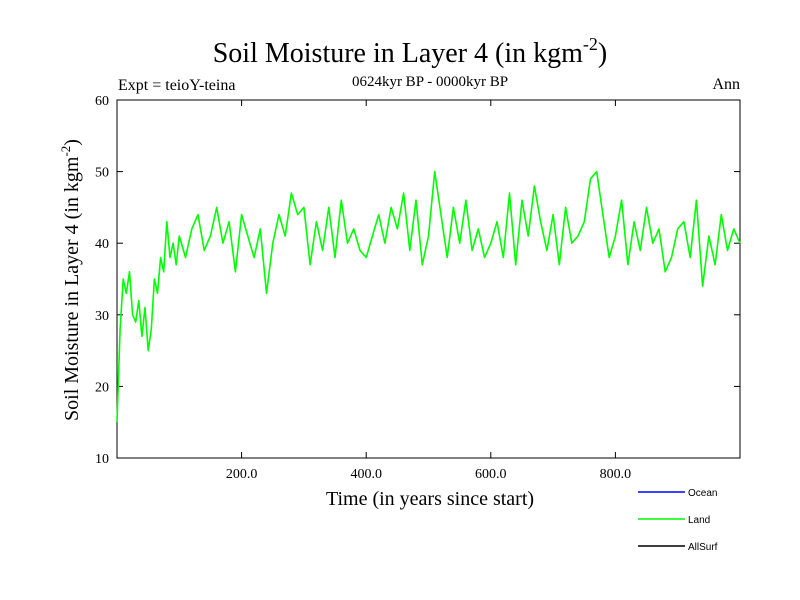 This screenshot has width=800, height=600. I want to click on legend: Ocean Land AllSurf, so click(678, 520).